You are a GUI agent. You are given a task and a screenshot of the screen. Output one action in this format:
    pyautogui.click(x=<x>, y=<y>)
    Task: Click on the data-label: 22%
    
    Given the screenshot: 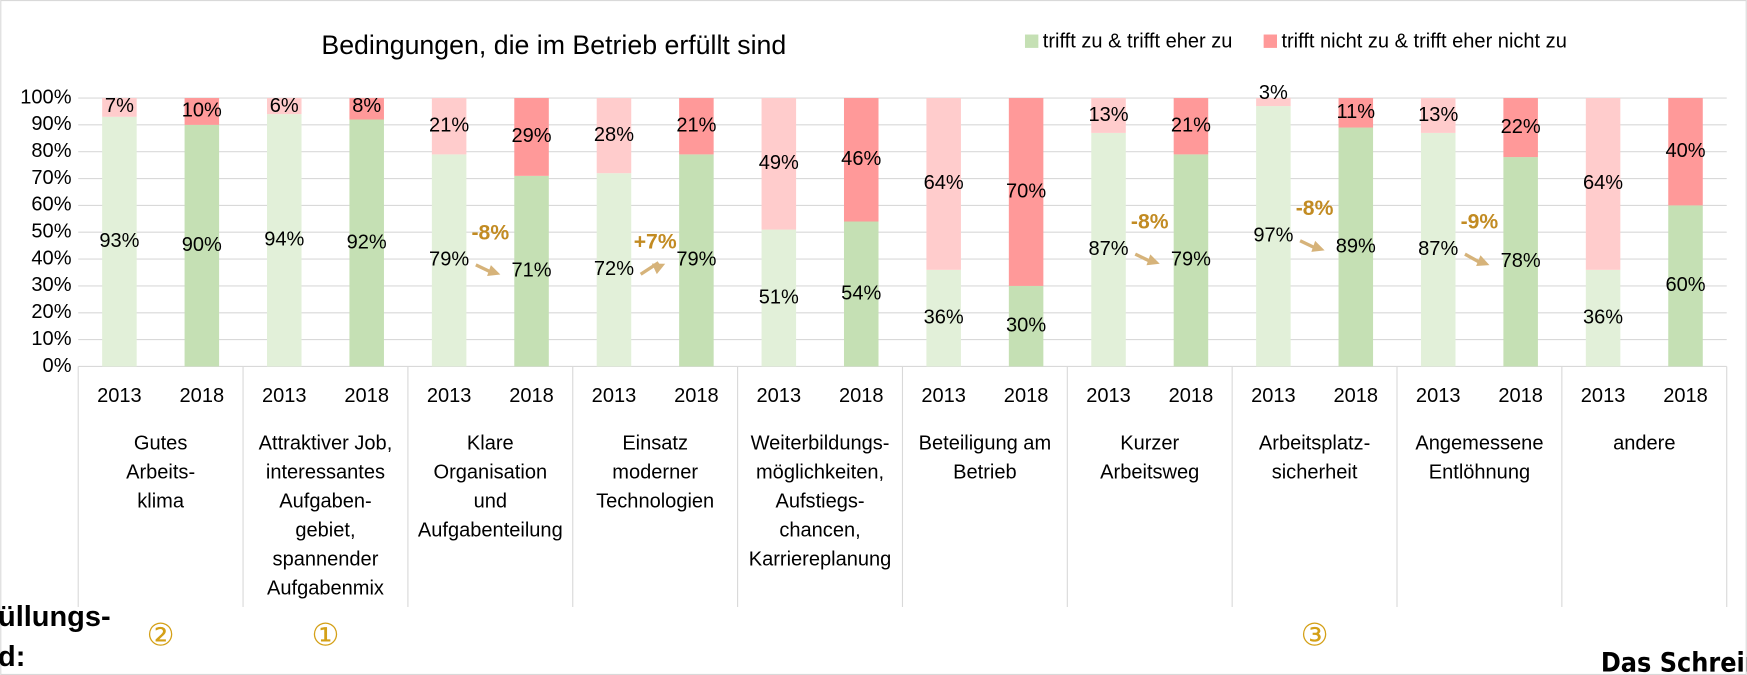 What is the action you would take?
    pyautogui.click(x=1521, y=127)
    